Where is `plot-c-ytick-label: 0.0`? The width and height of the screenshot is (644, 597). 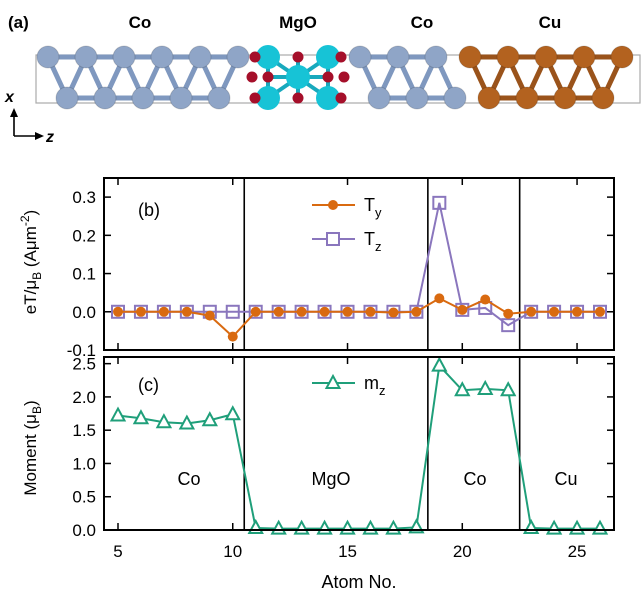
plot-c-ytick-label: 0.0 is located at coordinates (84, 530).